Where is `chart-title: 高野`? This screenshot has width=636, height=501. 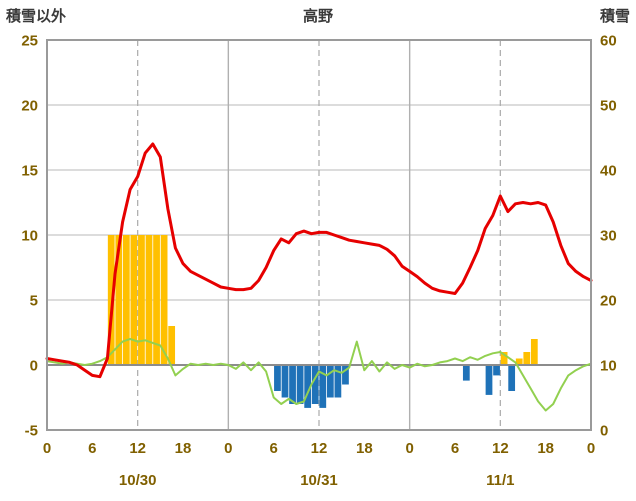
chart-title: 高野 is located at coordinates (317, 16).